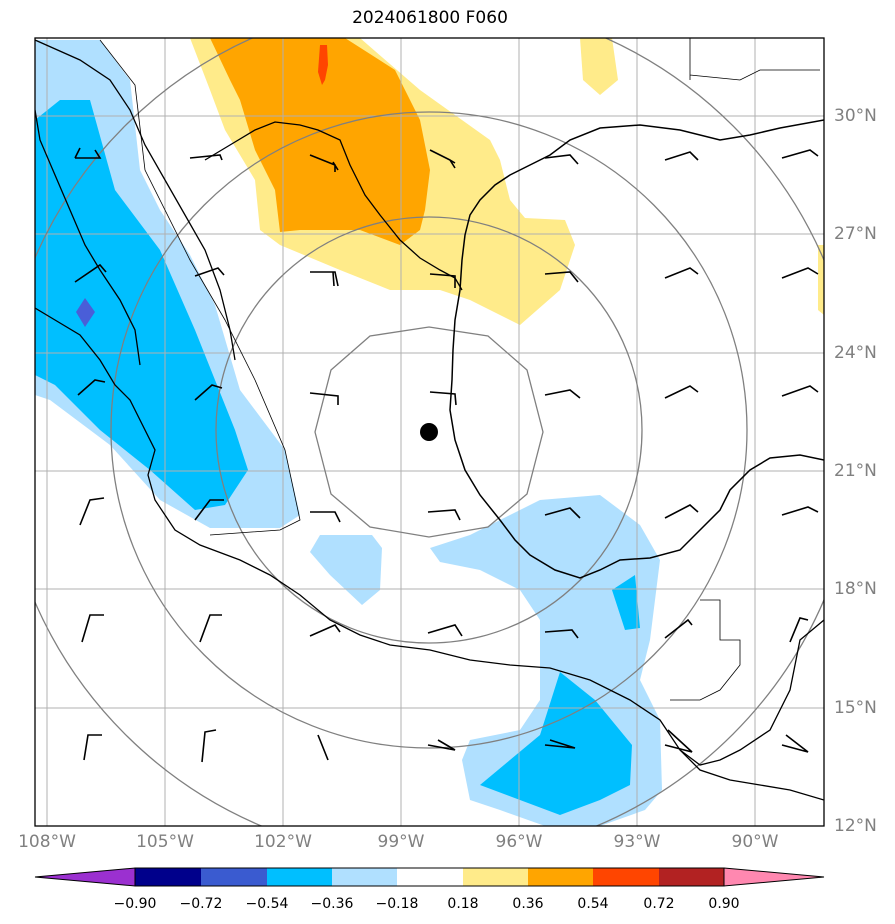 Image resolution: width=895 pixels, height=924 pixels. I want to click on lat-label-30n: 30°N, so click(855, 116).